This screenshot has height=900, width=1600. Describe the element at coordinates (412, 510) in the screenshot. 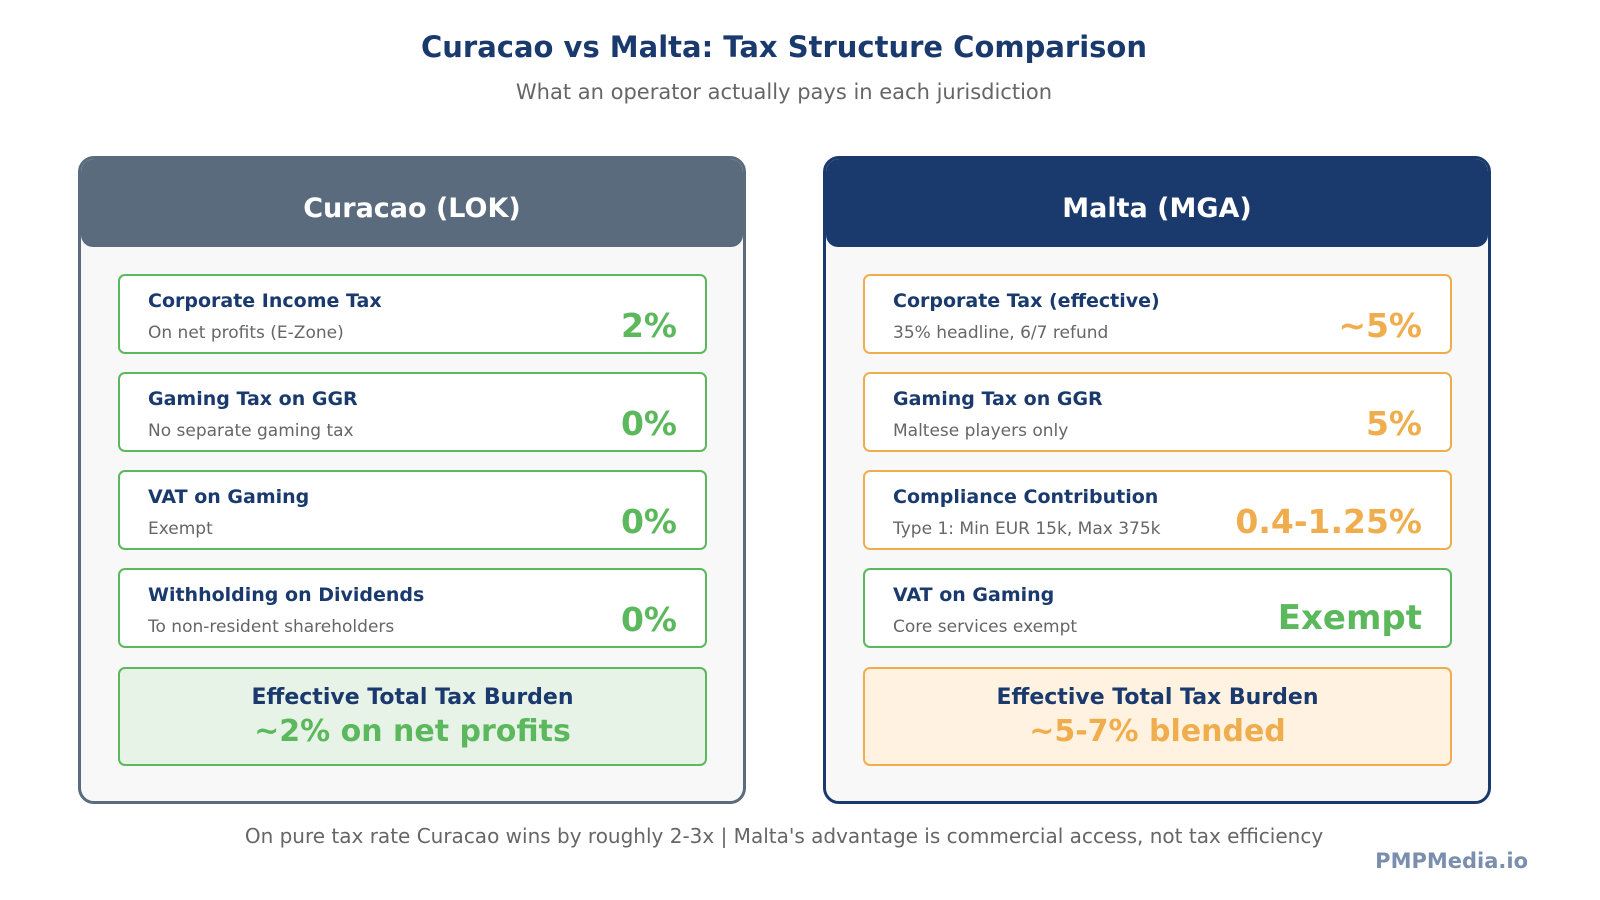

I see `tax-row: VAT on Gaming Exempt 0%` at that location.